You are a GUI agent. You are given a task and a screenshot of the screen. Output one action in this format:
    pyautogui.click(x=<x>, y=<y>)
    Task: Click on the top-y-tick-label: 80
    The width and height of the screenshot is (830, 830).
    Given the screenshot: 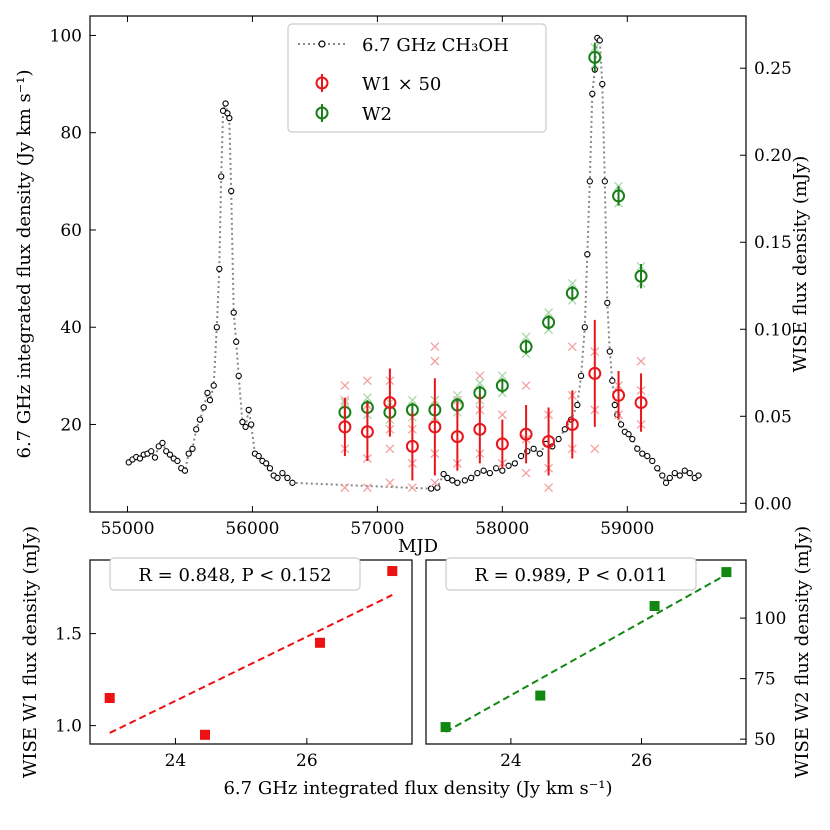 What is the action you would take?
    pyautogui.click(x=71, y=134)
    